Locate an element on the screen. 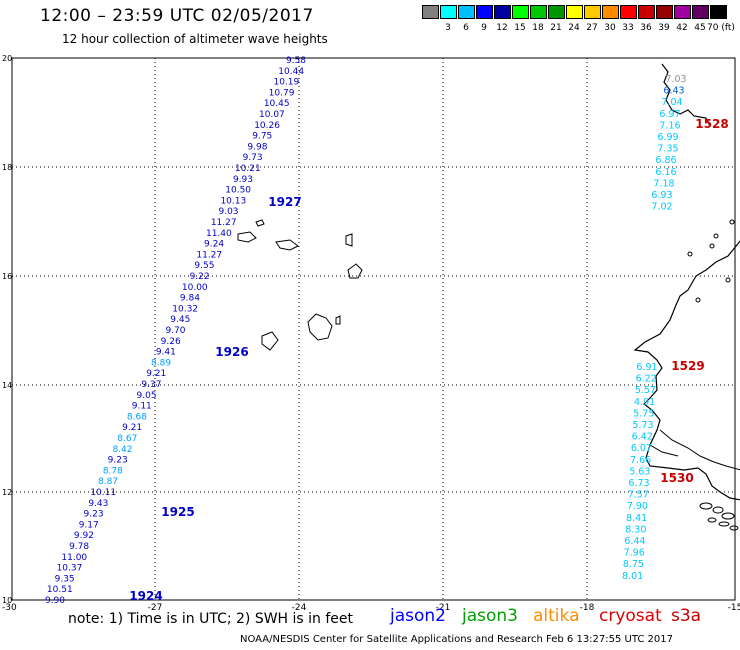 This screenshot has height=650, width=740. pass-time-label: 1924 is located at coordinates (145, 596).